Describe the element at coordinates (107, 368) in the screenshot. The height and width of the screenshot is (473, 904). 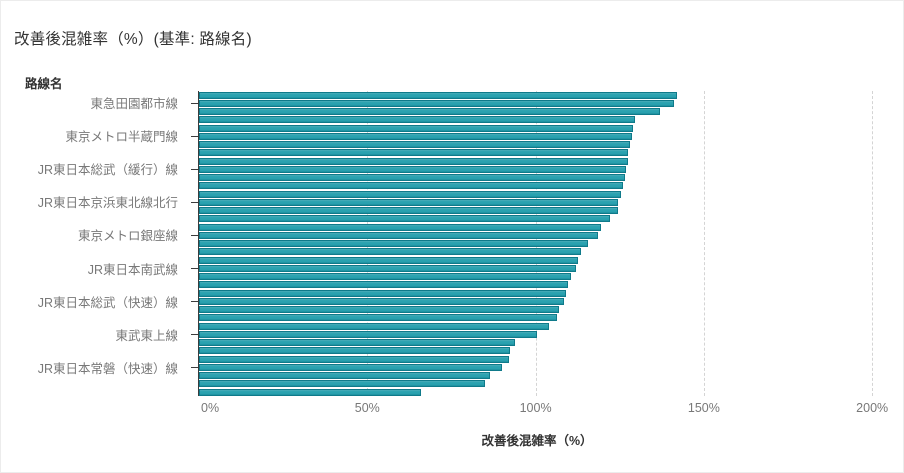
I see `category-label: JR東日本常磐（快速）線` at that location.